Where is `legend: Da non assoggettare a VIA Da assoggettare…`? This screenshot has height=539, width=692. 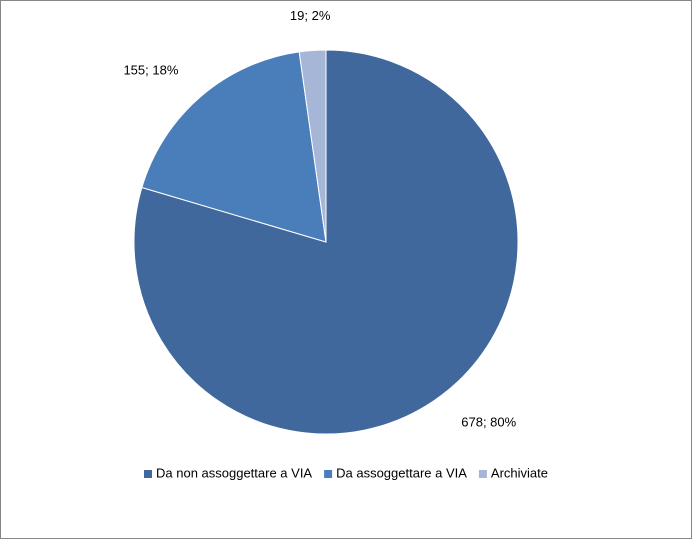
legend: Da non assoggettare a VIA Da assoggettare… is located at coordinates (346, 472).